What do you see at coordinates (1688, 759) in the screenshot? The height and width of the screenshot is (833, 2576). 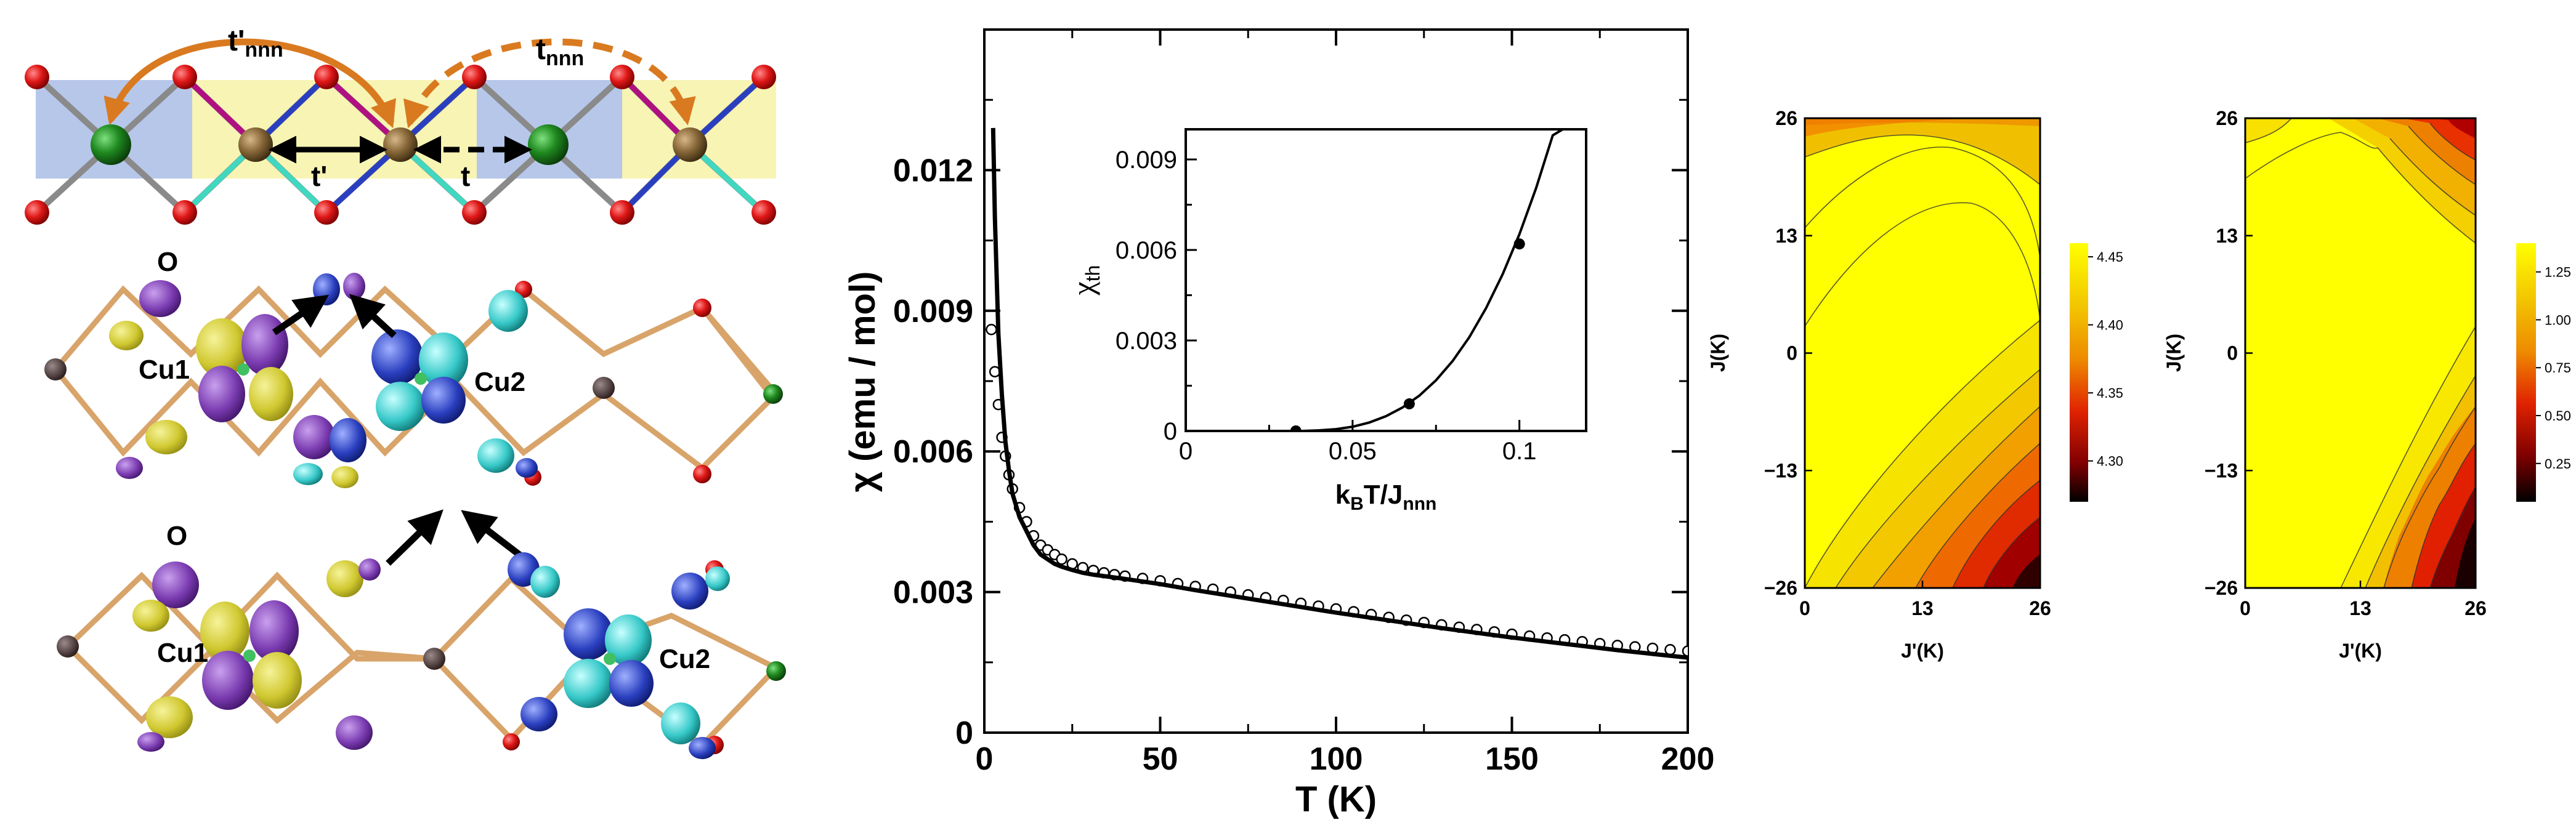 I see `x-tick-label: 200` at bounding box center [1688, 759].